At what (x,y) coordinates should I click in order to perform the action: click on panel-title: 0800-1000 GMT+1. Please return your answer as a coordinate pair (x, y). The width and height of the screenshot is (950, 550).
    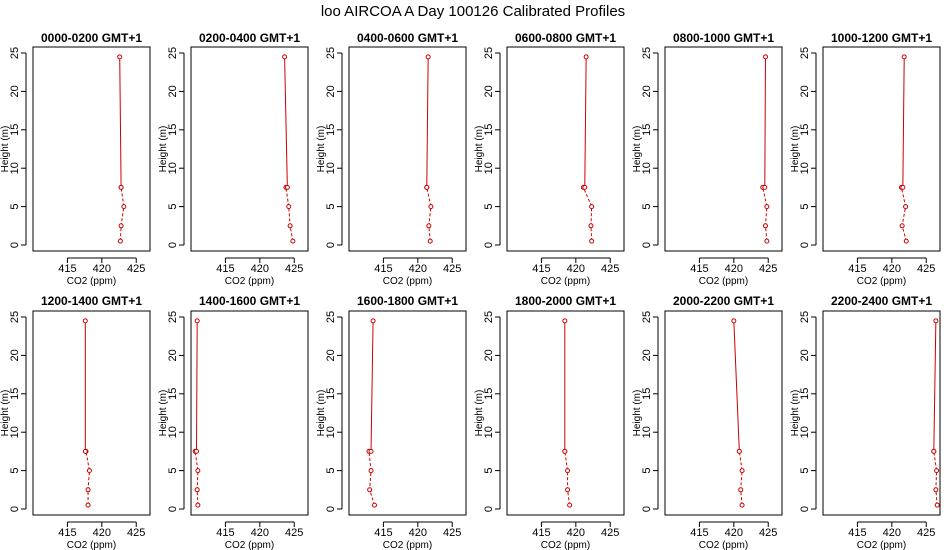
    Looking at the image, I should click on (723, 38).